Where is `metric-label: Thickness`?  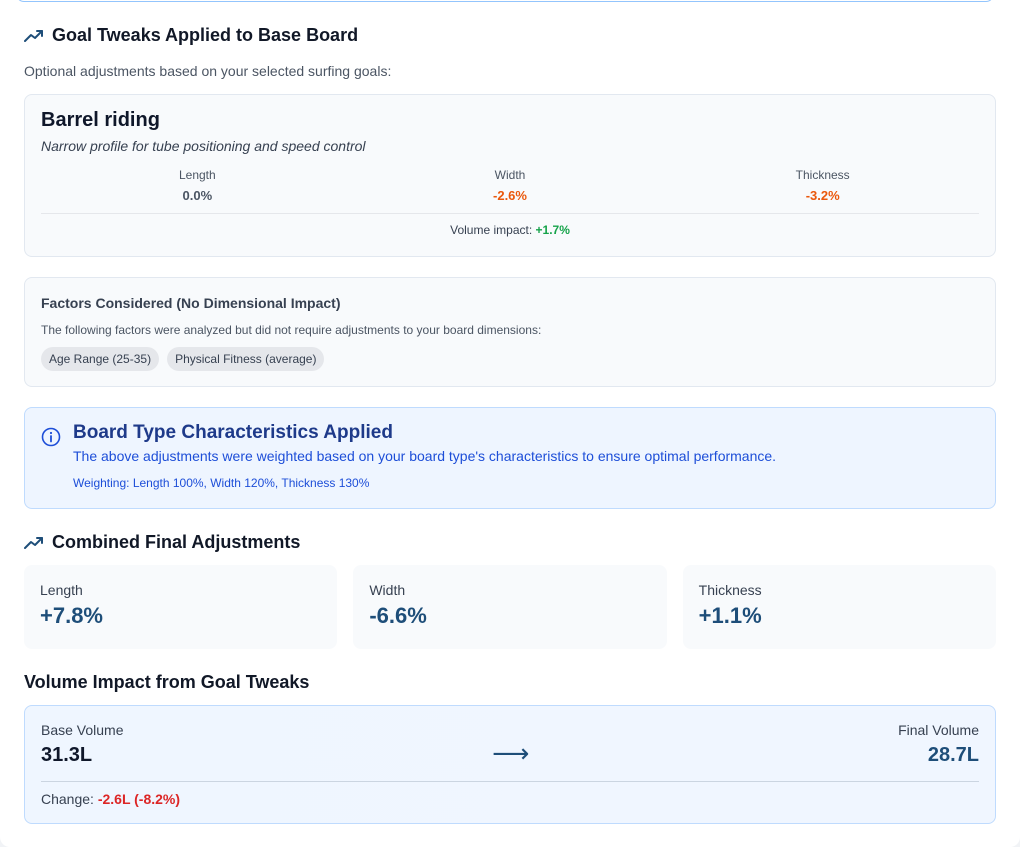 metric-label: Thickness is located at coordinates (822, 175).